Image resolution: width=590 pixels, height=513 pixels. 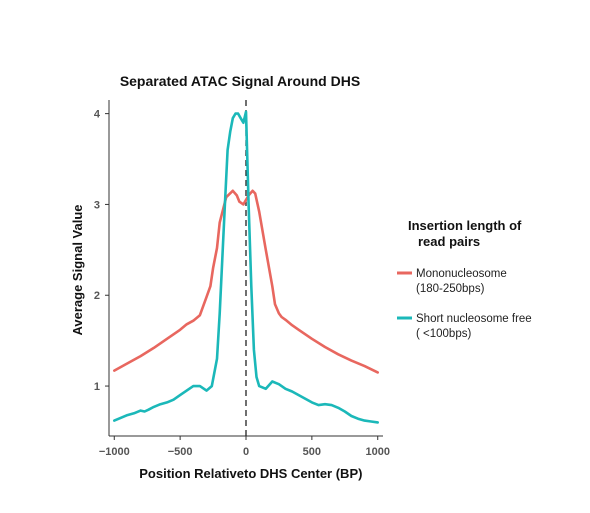 What do you see at coordinates (191, 473) in the screenshot?
I see `x-axis-label-left: Position Relative` at bounding box center [191, 473].